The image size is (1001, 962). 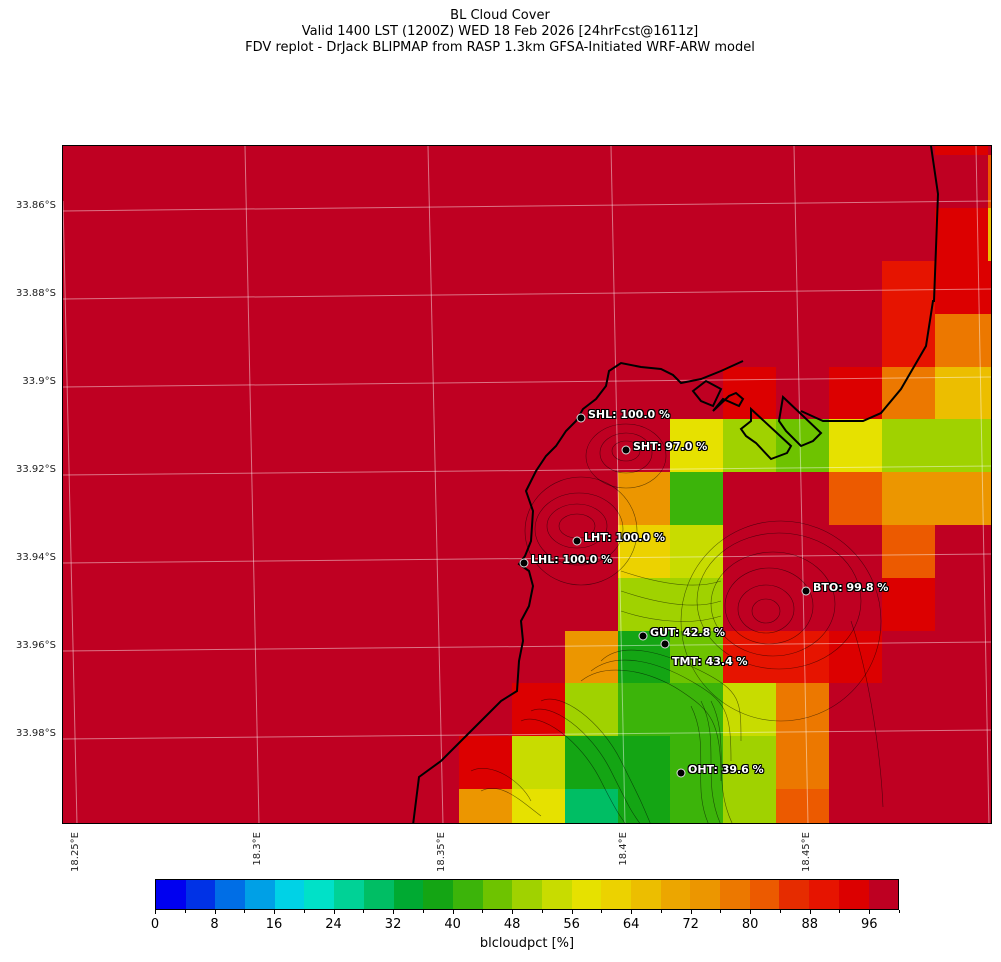 What do you see at coordinates (806, 852) in the screenshot?
I see `x-tick-label: 18.45°E` at bounding box center [806, 852].